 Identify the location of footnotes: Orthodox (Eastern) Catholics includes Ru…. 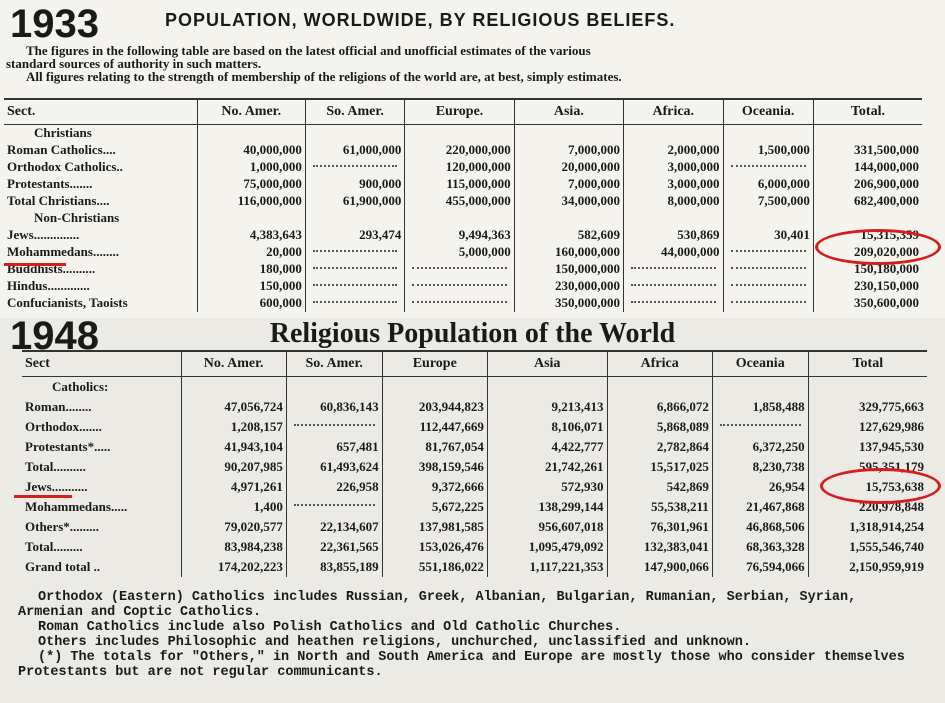
(470, 635).